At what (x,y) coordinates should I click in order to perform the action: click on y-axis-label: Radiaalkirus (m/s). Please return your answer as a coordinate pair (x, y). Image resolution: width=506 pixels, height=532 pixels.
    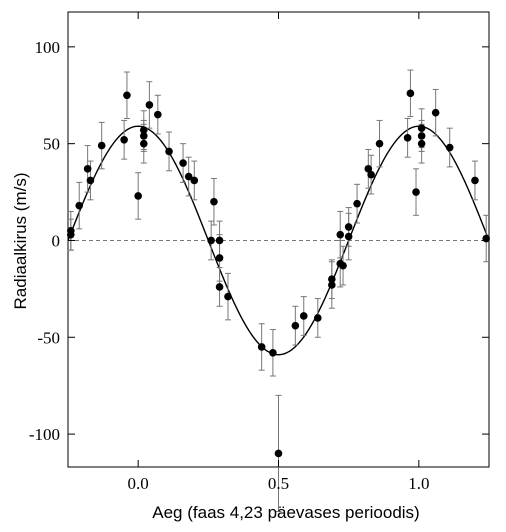
    Looking at the image, I should click on (20, 241).